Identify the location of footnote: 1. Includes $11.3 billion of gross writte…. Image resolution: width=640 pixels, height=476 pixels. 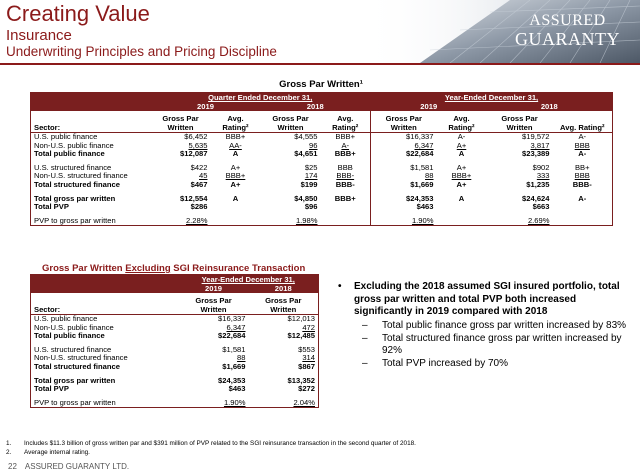
(211, 443).